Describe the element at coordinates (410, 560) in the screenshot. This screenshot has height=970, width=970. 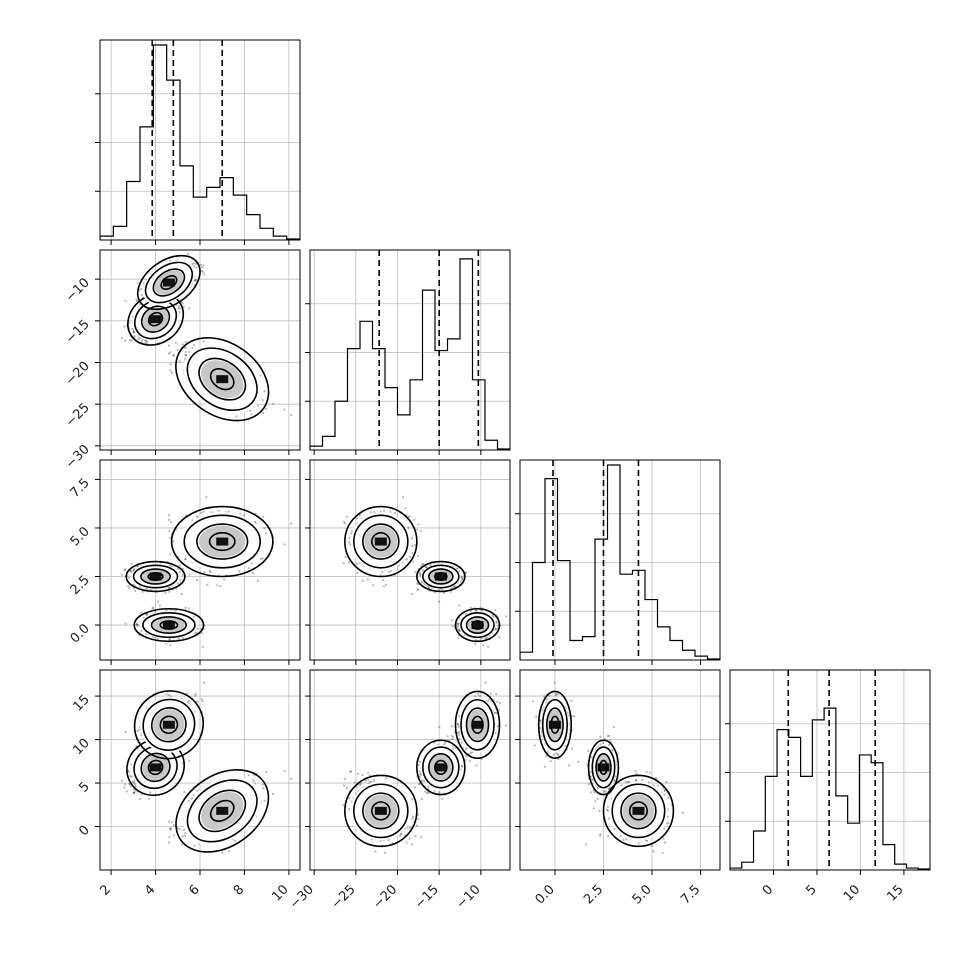
I see `axes-frame` at that location.